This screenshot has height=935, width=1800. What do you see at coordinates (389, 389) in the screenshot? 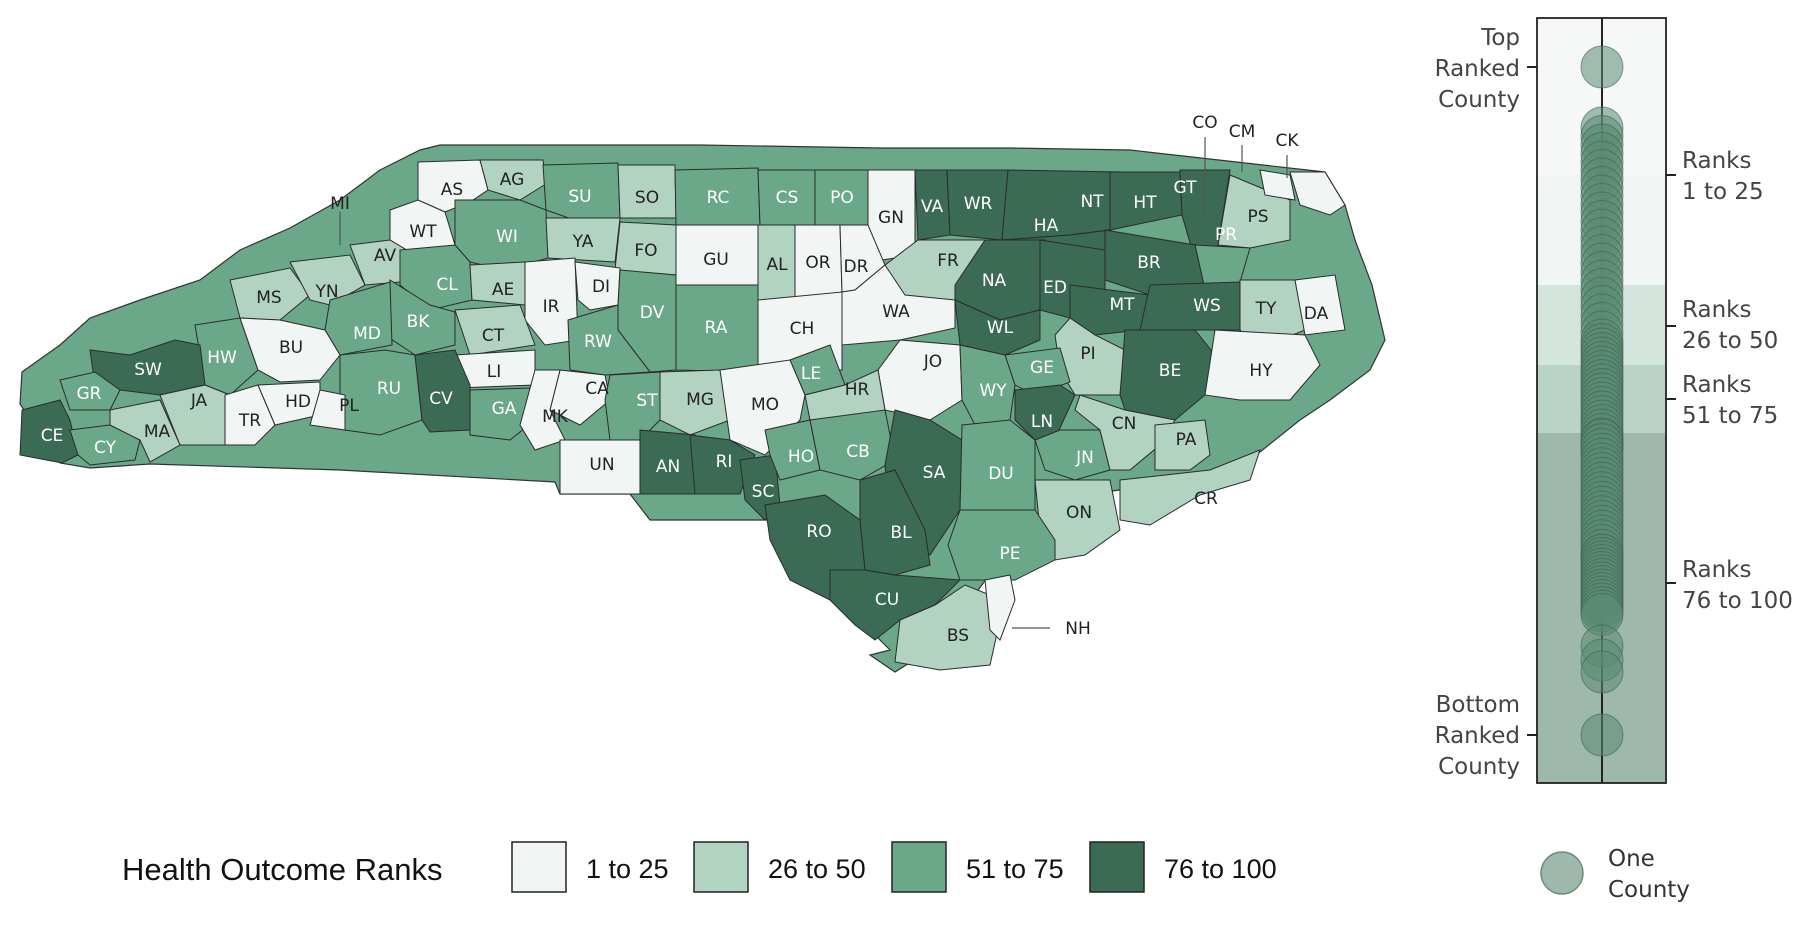
I see `label-RU: RU` at bounding box center [389, 389].